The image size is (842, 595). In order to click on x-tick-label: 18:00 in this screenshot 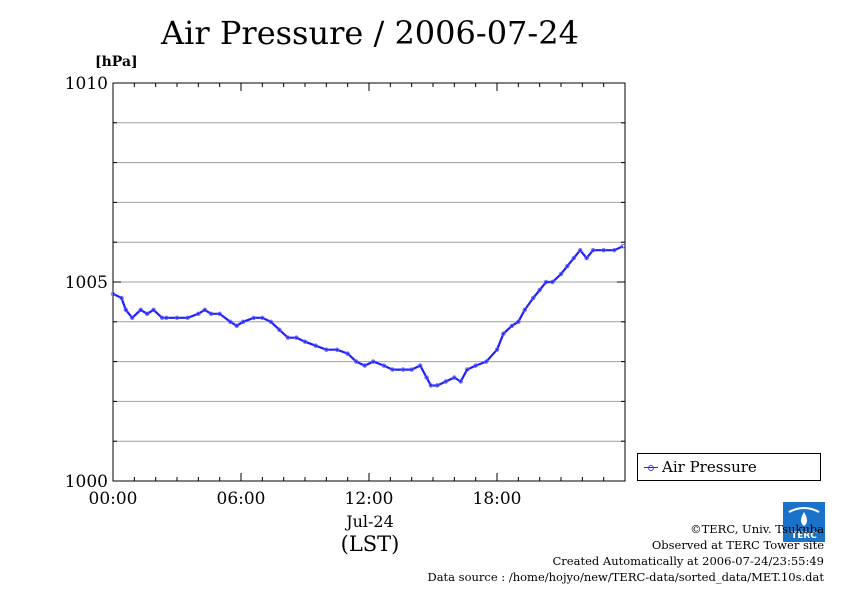, I will do `click(497, 499)`.